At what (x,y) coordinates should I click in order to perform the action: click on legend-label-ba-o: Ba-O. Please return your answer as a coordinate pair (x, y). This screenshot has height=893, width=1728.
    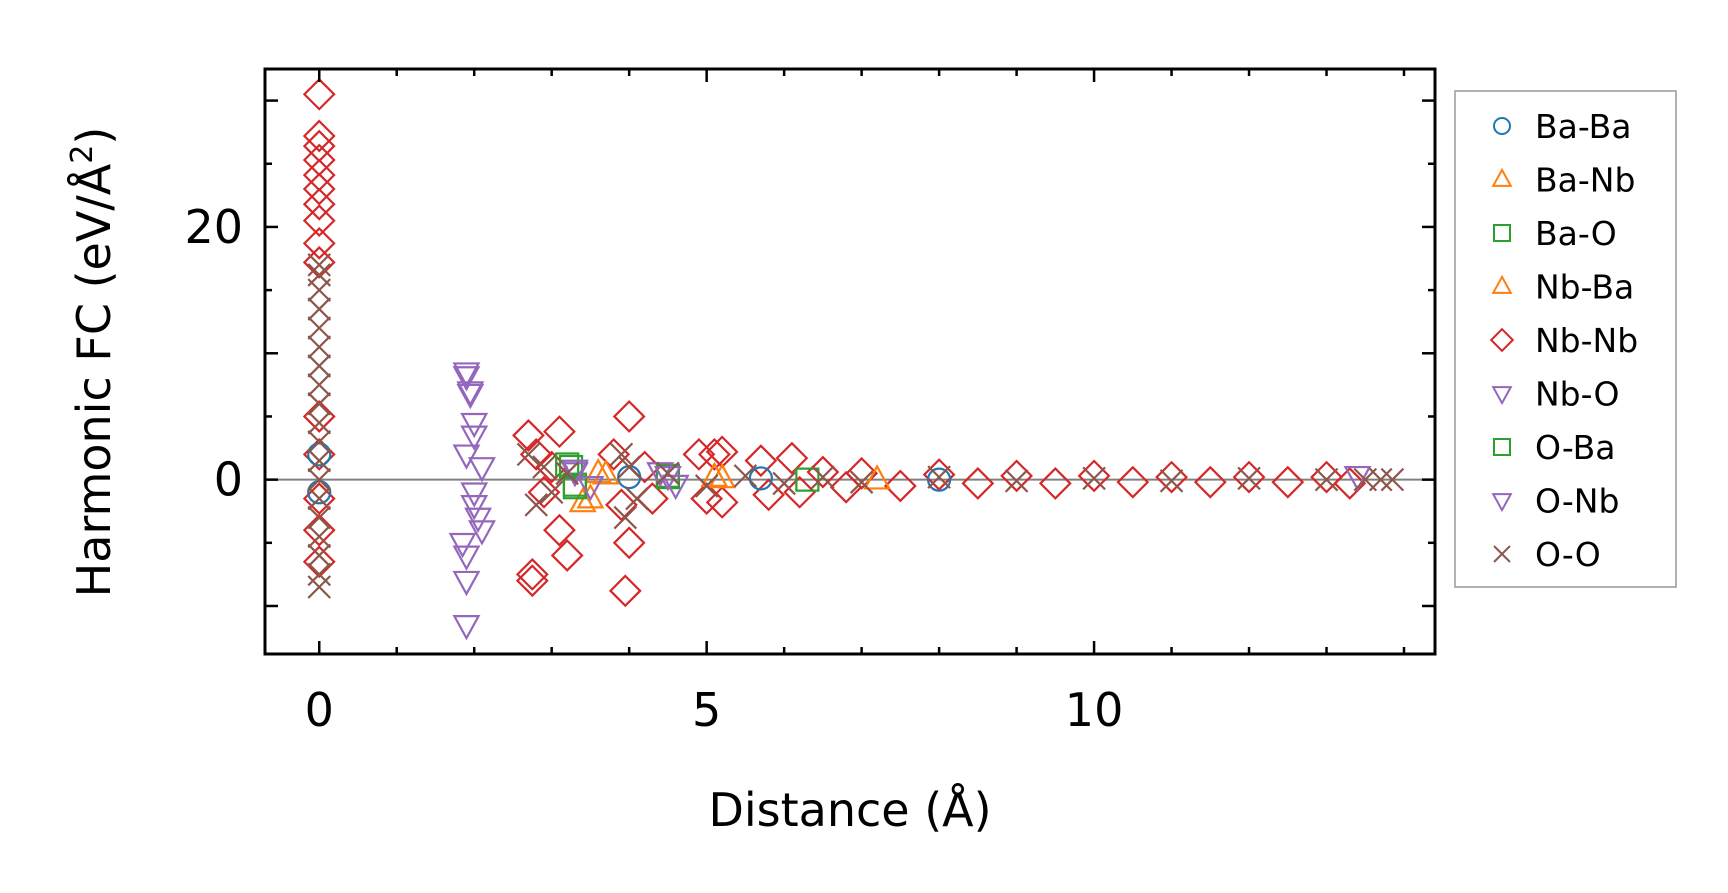
    Looking at the image, I should click on (1576, 233).